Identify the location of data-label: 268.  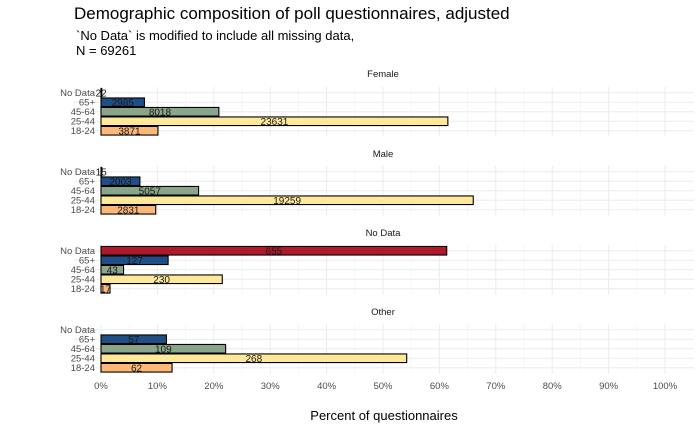
(254, 359).